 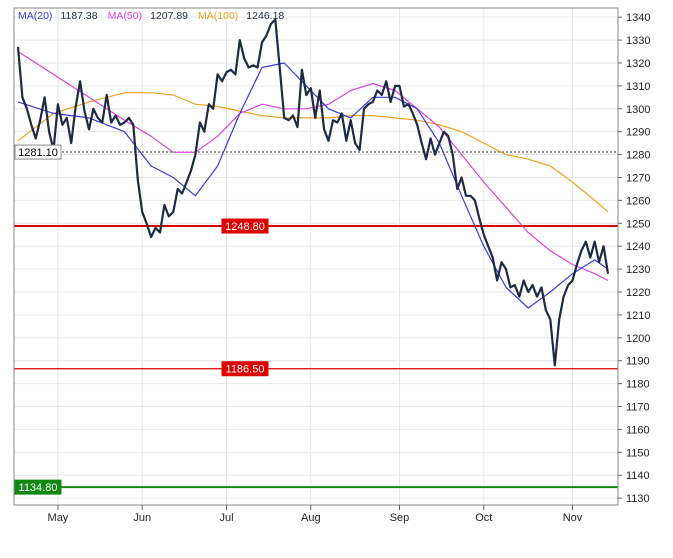 I want to click on y-tick-label: 1130, so click(x=638, y=499).